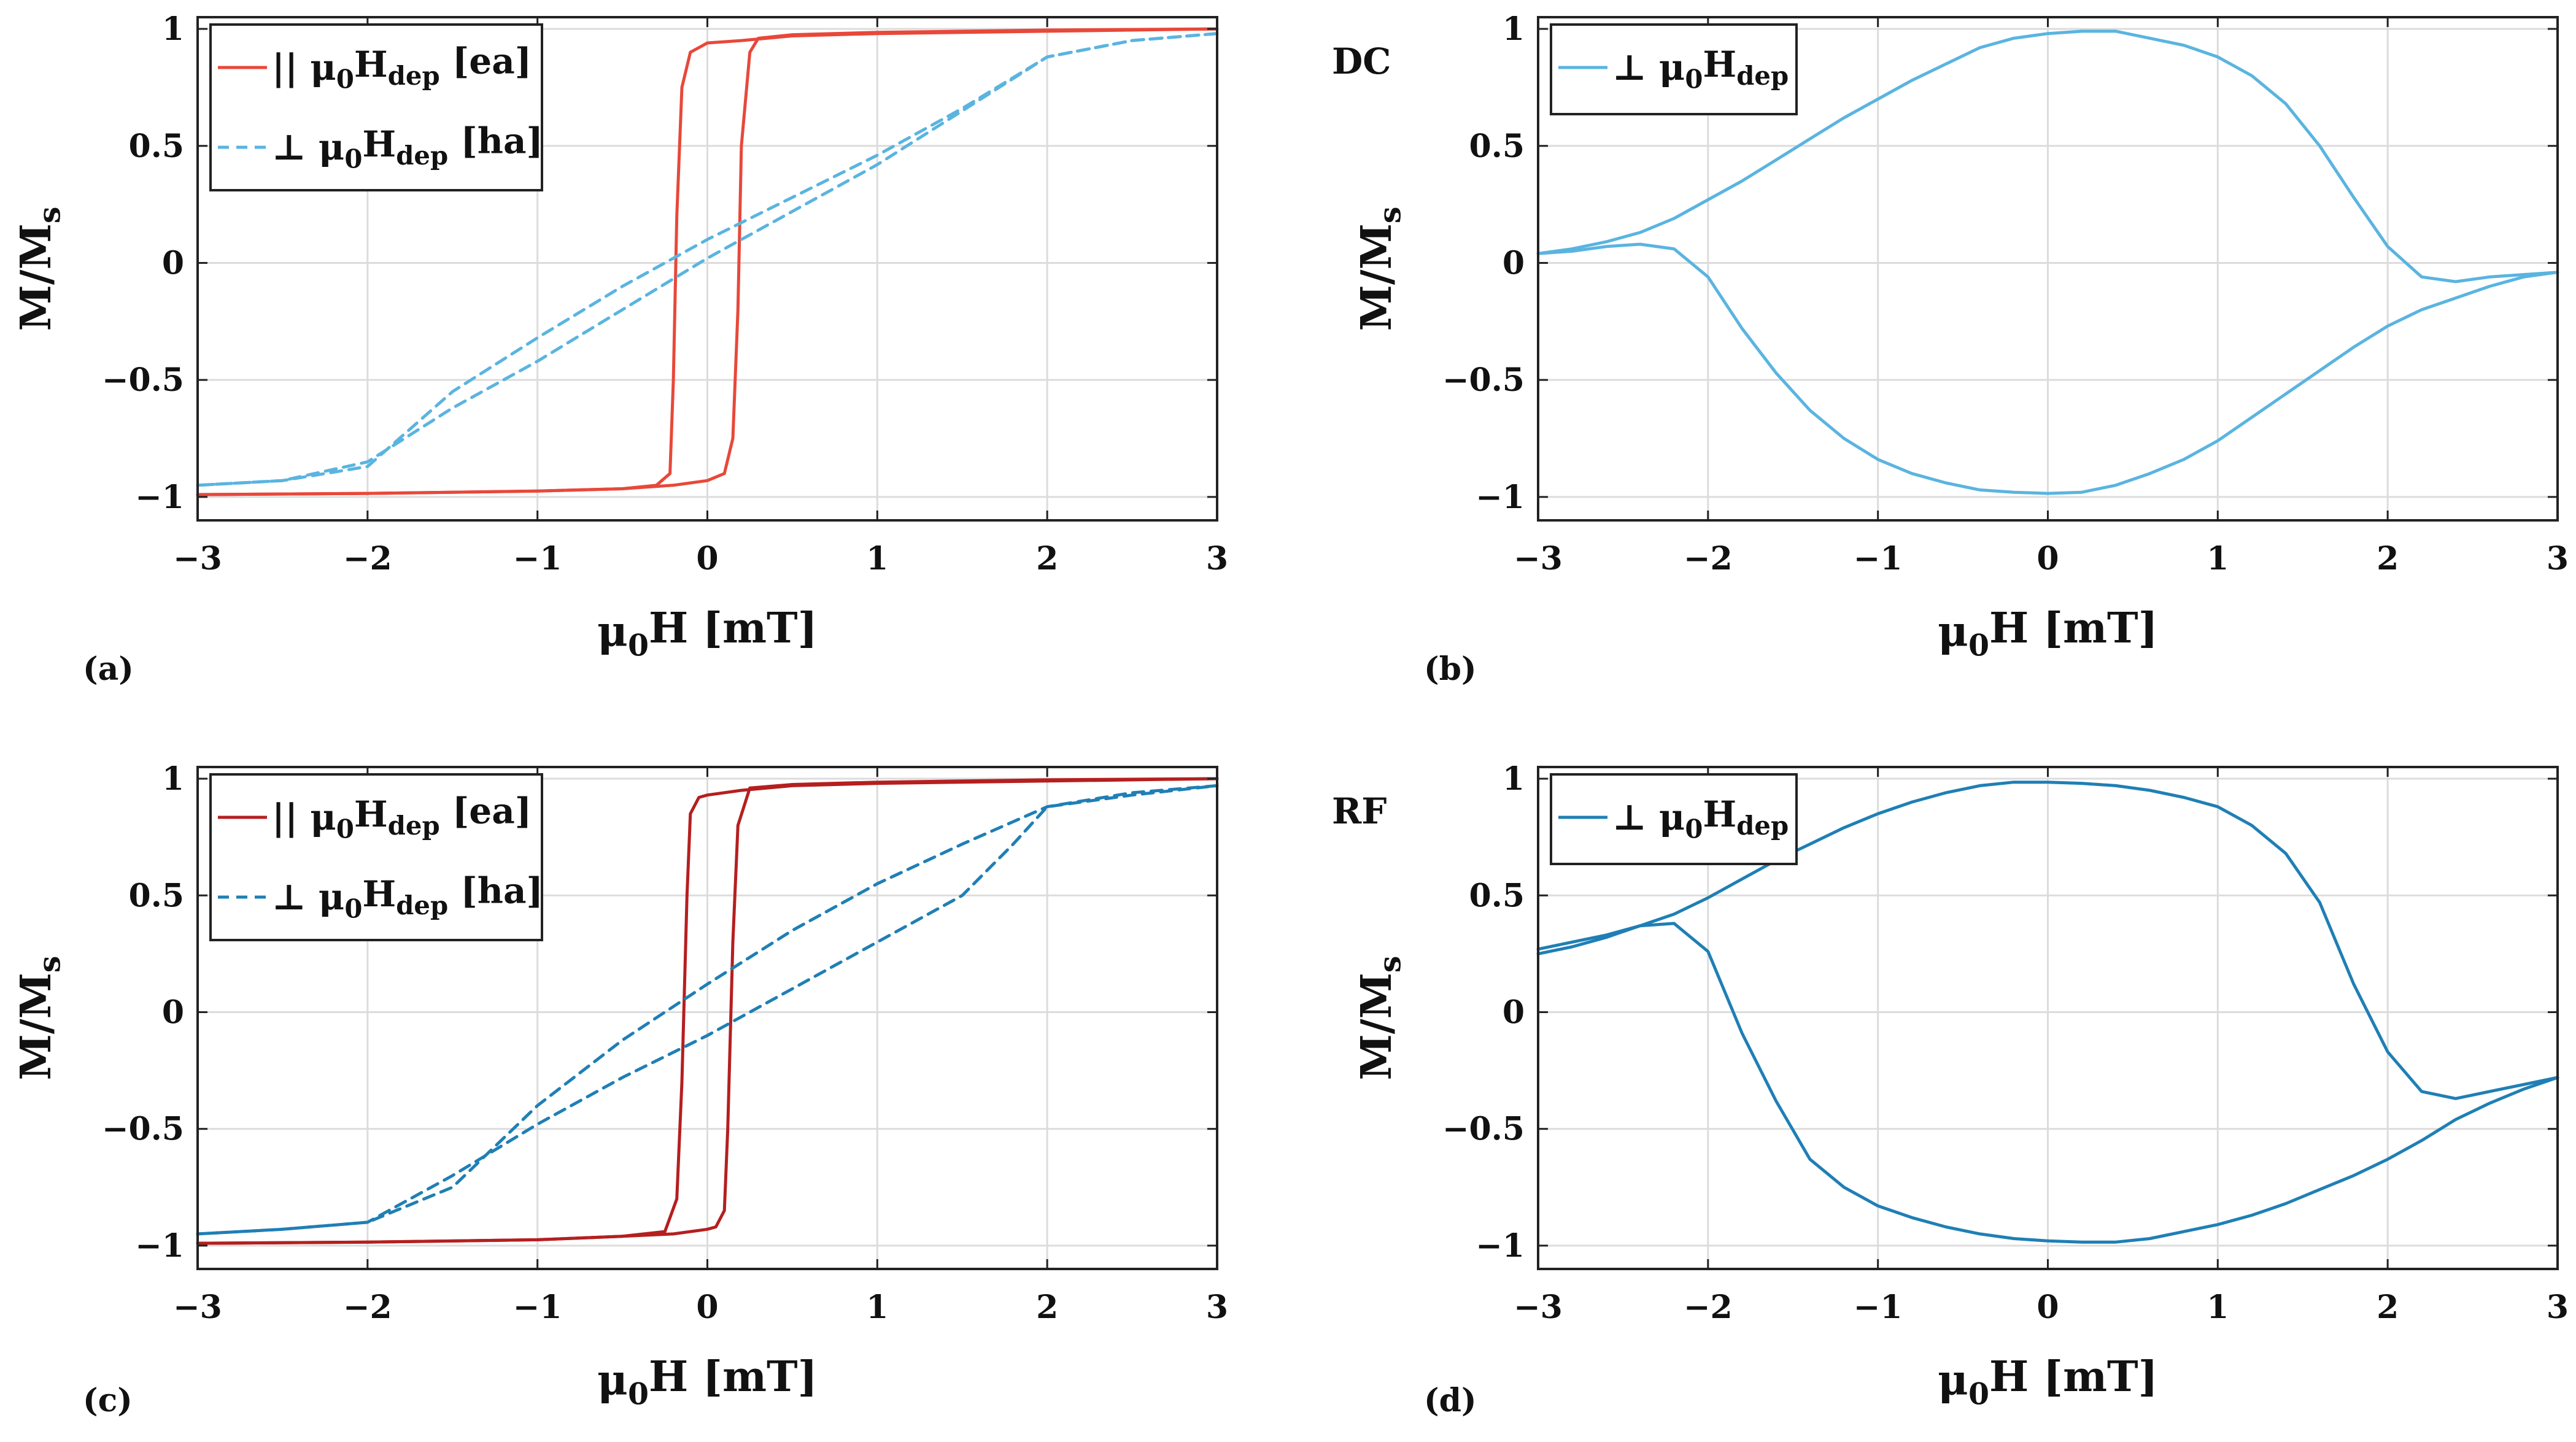  Describe the element at coordinates (1359, 811) in the screenshot. I see `side-tag: RF` at that location.